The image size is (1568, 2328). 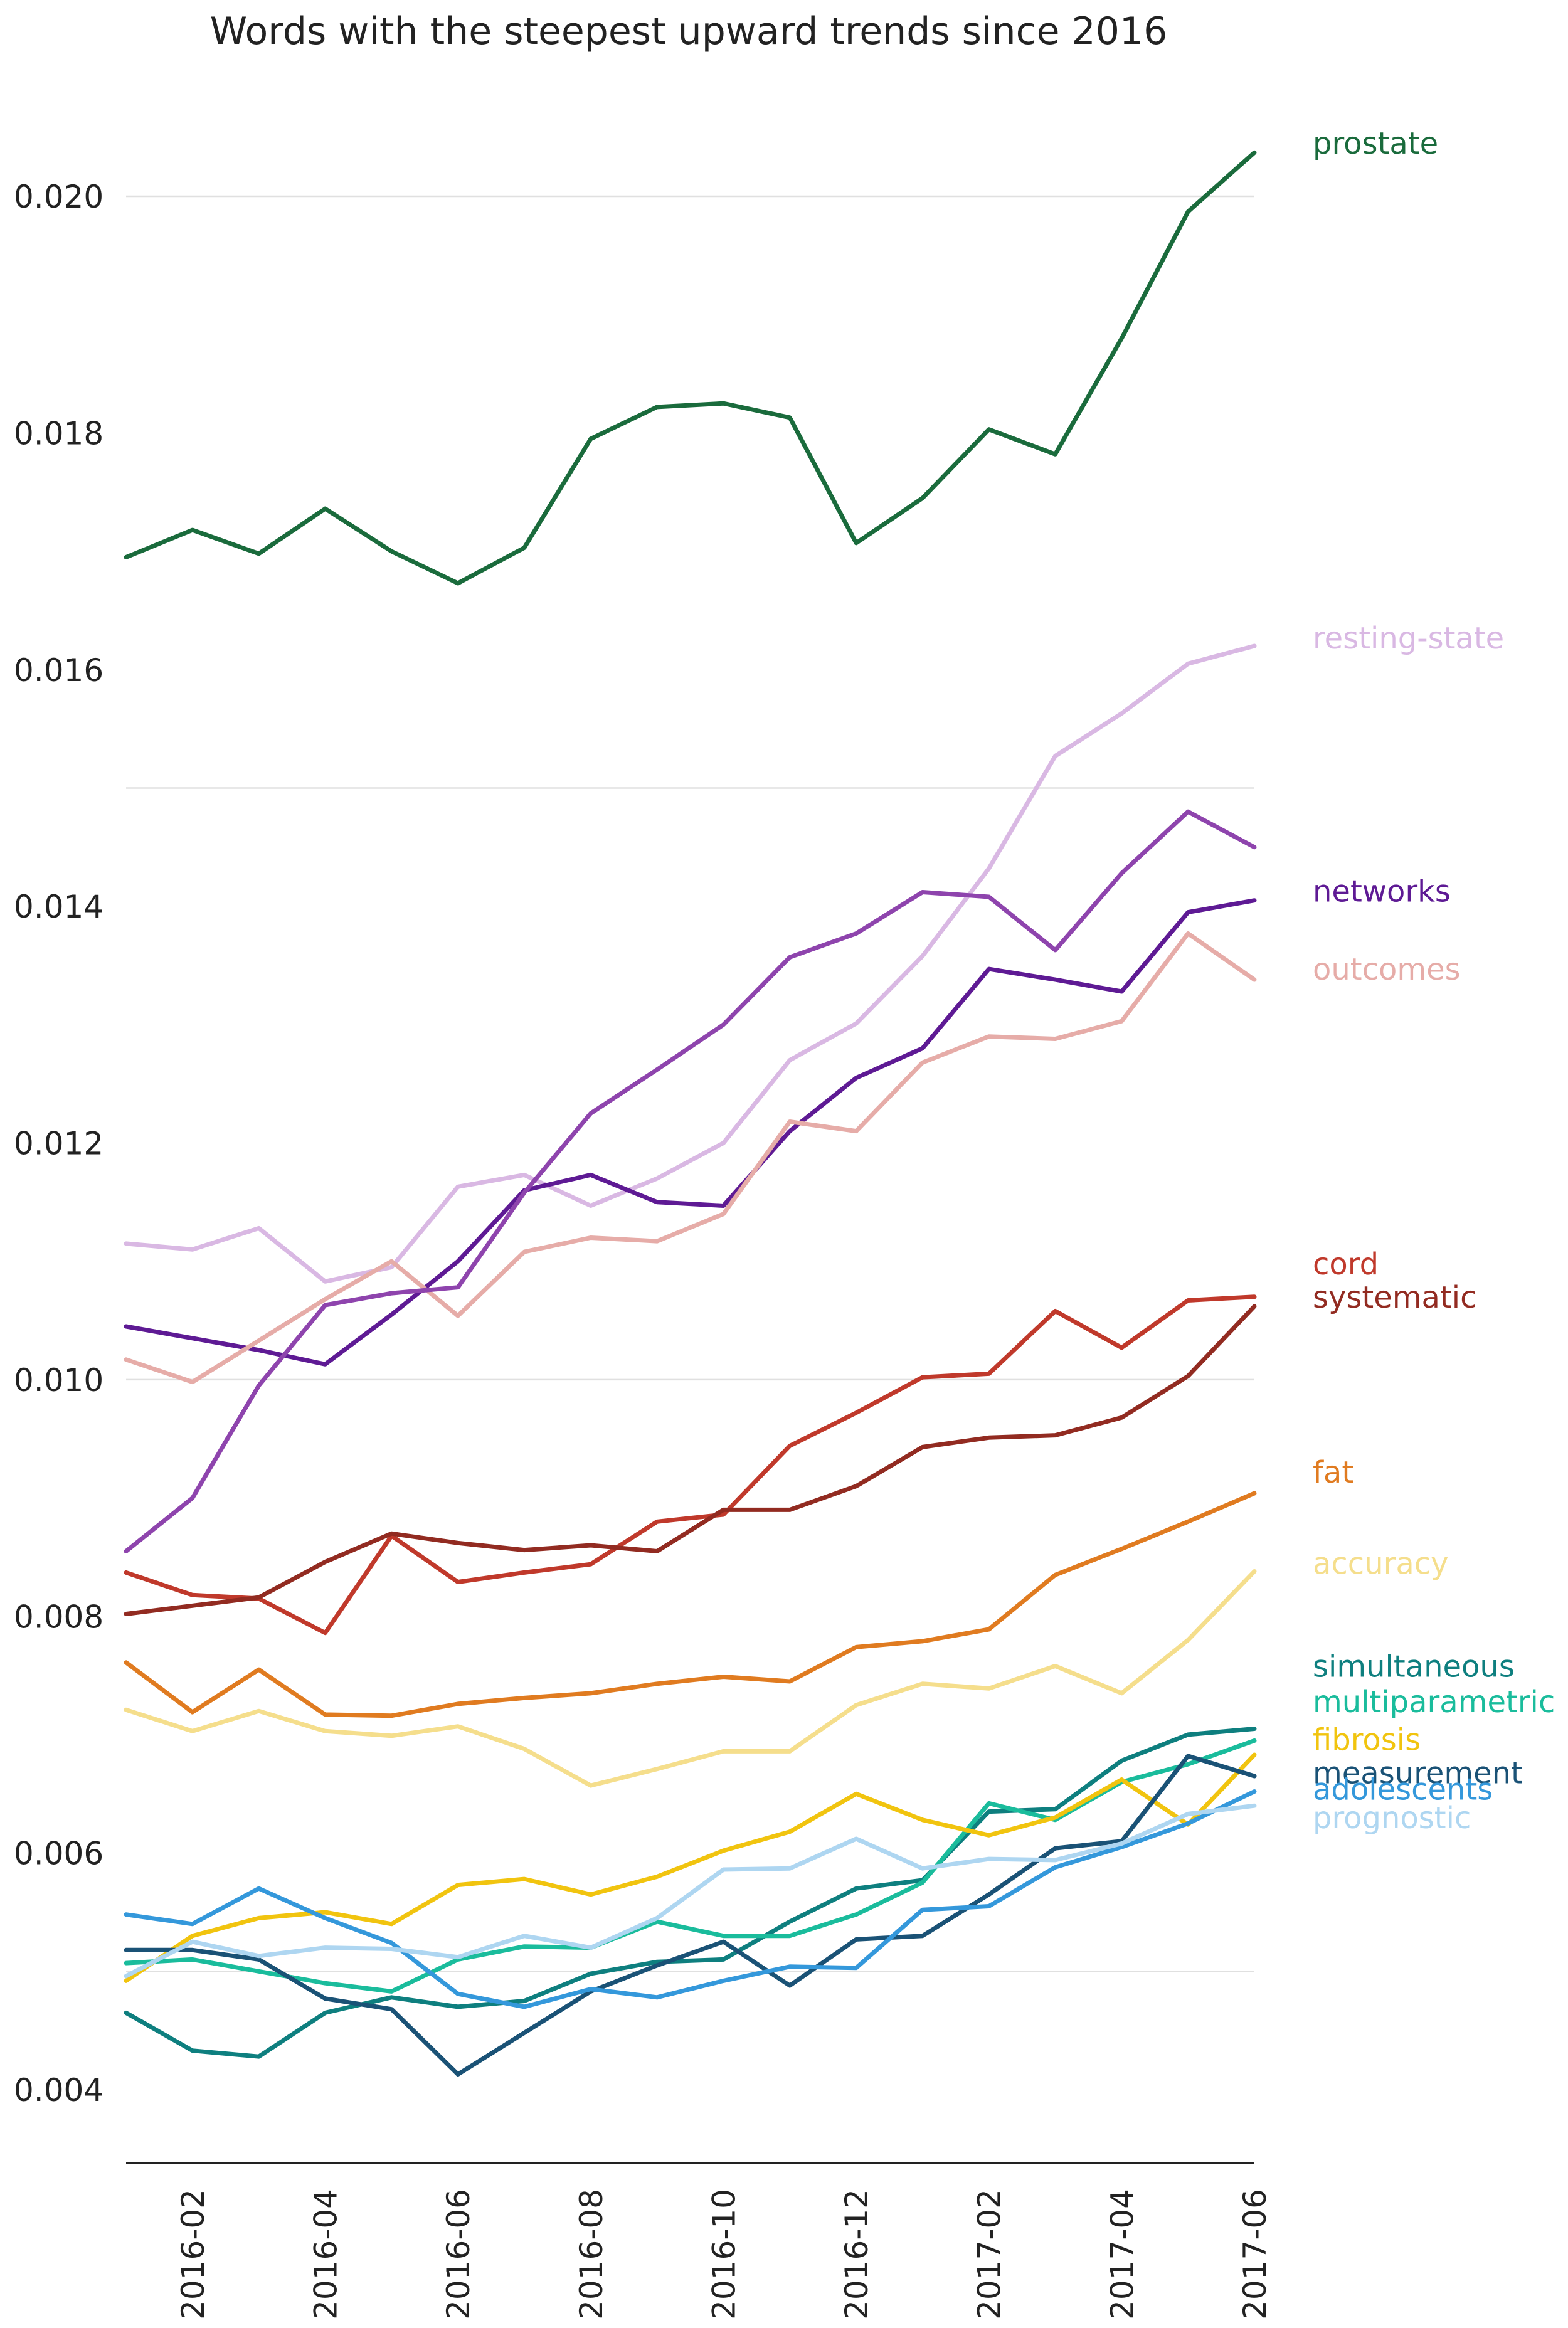 I want to click on series-line-systematic, so click(x=690, y=1460).